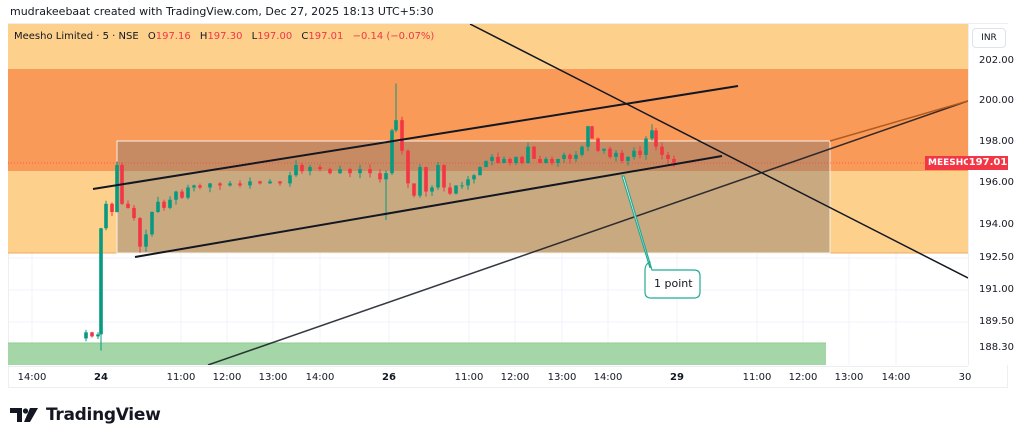 This screenshot has height=441, width=1024. What do you see at coordinates (428, 206) in the screenshot?
I see `channel-lower-line` at bounding box center [428, 206].